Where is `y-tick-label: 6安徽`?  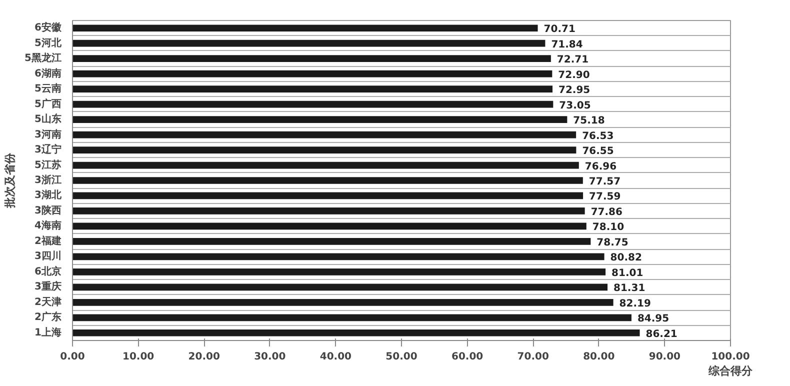 y-tick-label: 6安徽 is located at coordinates (48, 28).